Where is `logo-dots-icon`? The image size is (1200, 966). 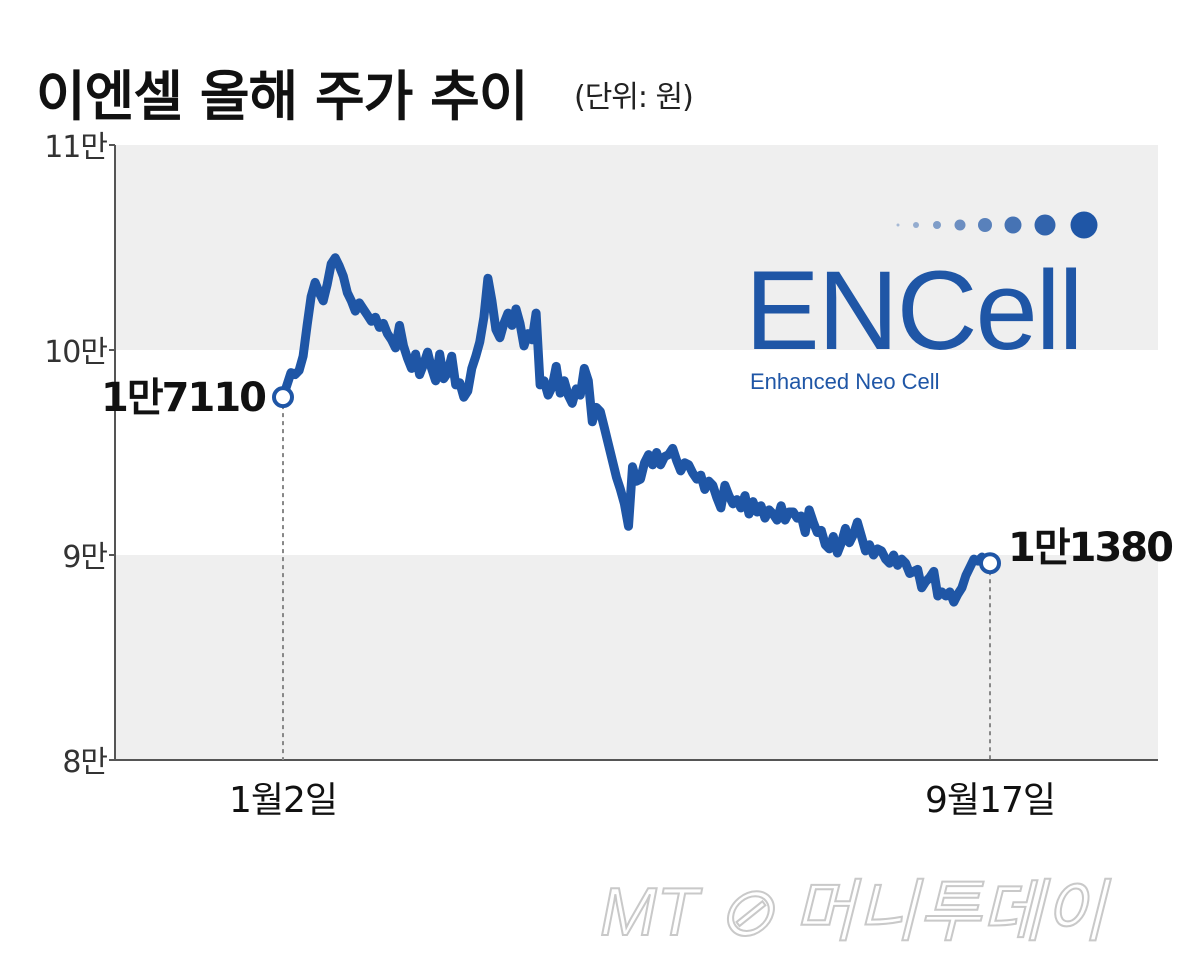 logo-dots-icon is located at coordinates (997, 225).